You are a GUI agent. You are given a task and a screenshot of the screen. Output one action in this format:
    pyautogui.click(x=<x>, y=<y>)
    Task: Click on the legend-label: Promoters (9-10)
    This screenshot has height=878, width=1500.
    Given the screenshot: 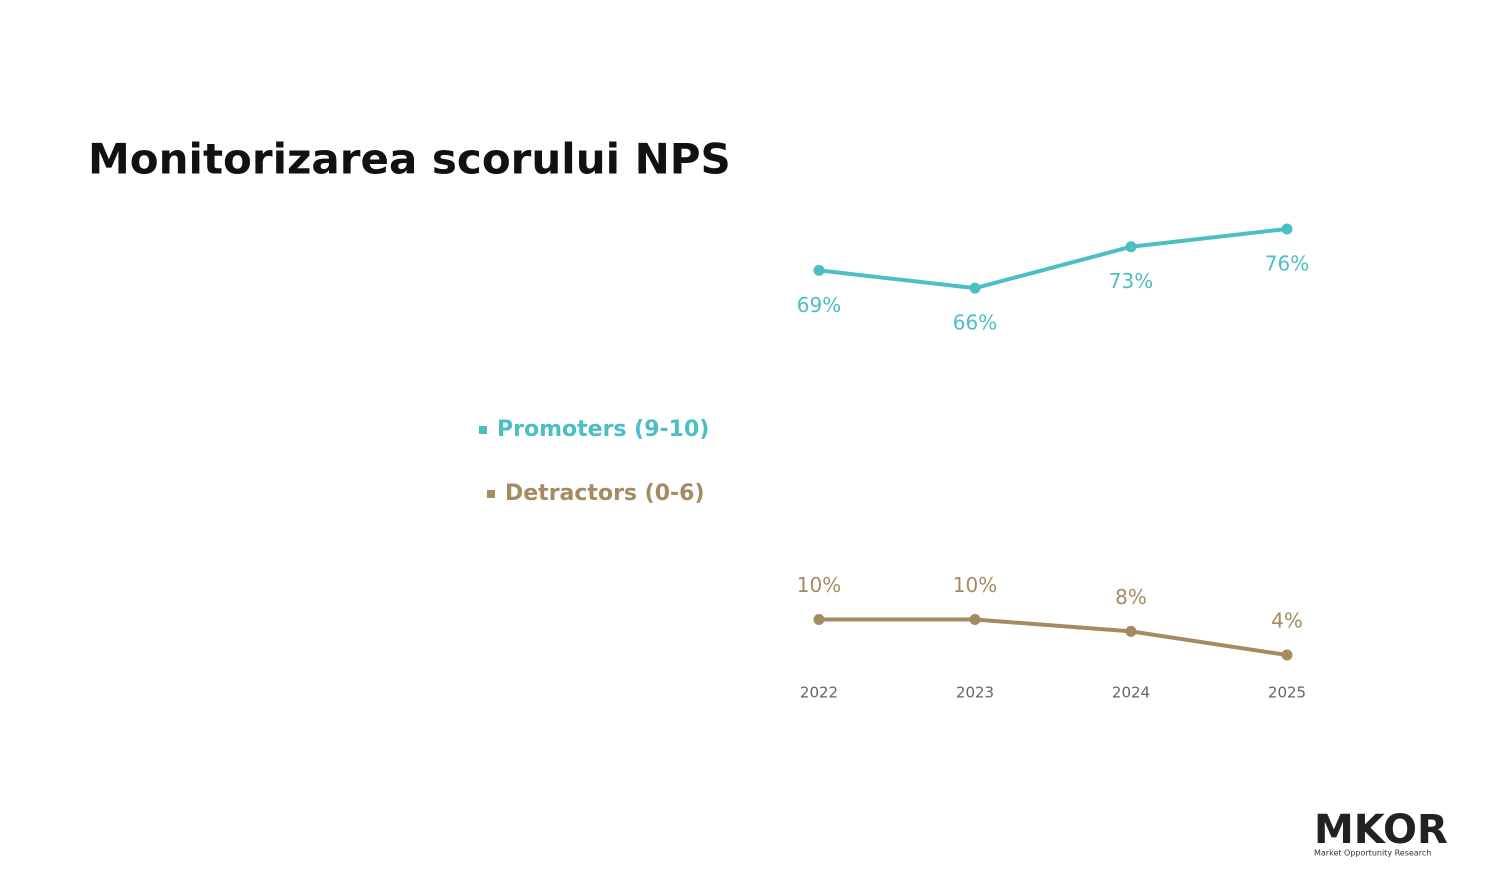 What is the action you would take?
    pyautogui.click(x=603, y=429)
    